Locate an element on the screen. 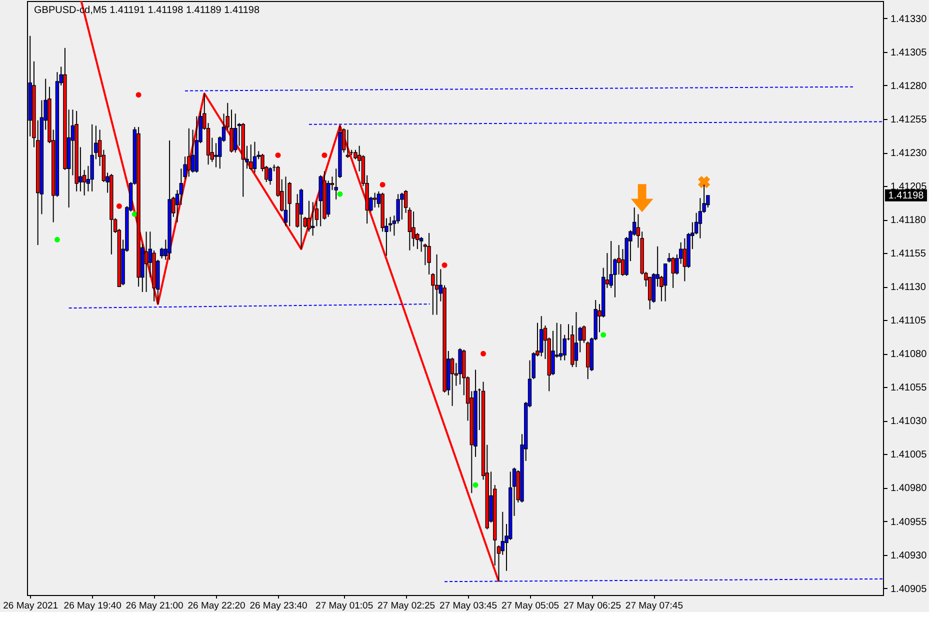 The image size is (931, 620). y-tick-label: 1.41155 is located at coordinates (908, 254).